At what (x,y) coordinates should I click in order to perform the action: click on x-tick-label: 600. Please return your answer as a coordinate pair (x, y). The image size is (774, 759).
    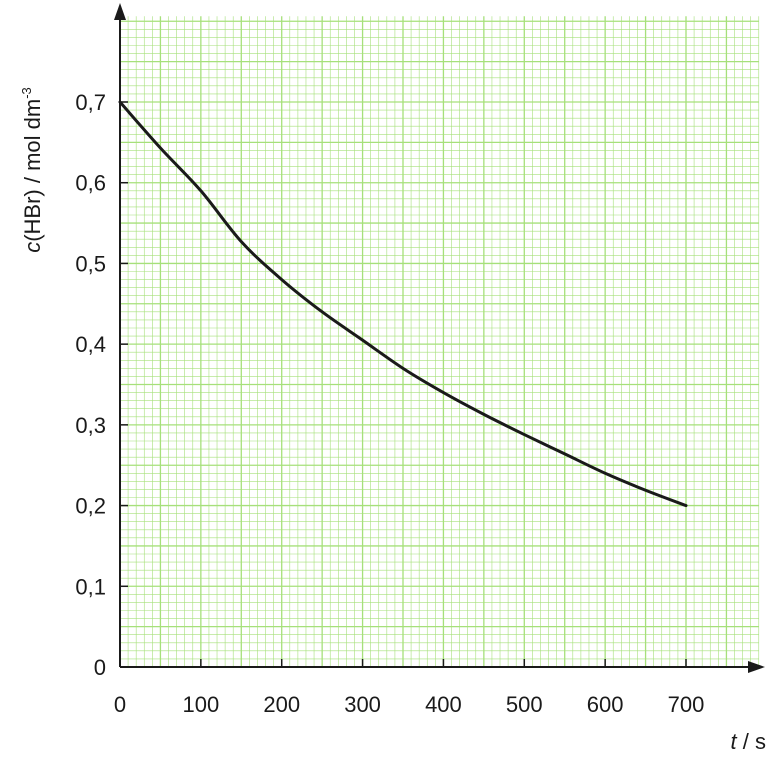
    Looking at the image, I should click on (605, 704).